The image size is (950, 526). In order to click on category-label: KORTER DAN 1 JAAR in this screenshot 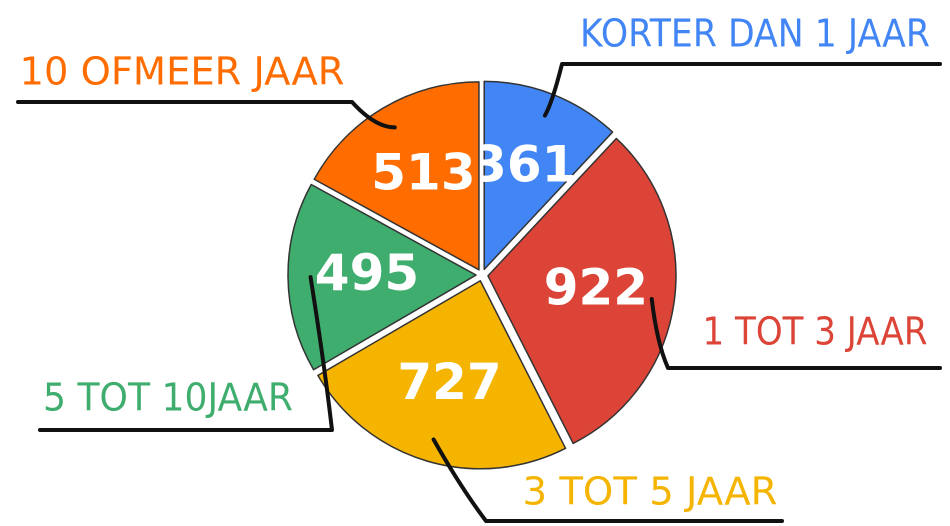, I will do `click(755, 34)`.